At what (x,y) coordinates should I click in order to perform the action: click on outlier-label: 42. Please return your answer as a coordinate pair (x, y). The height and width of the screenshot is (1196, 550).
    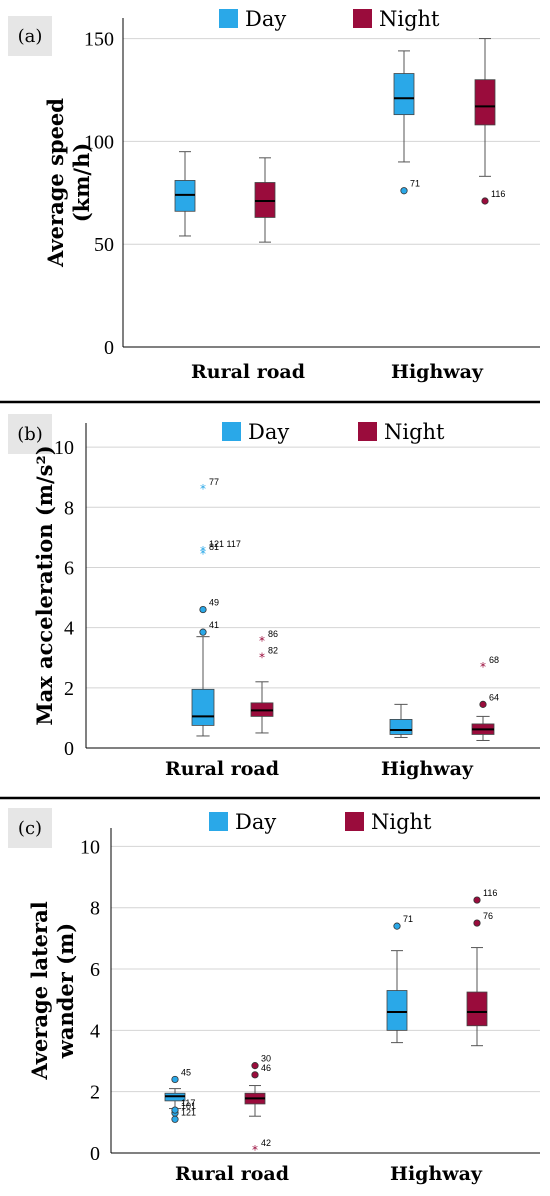
    Looking at the image, I should click on (266, 1143).